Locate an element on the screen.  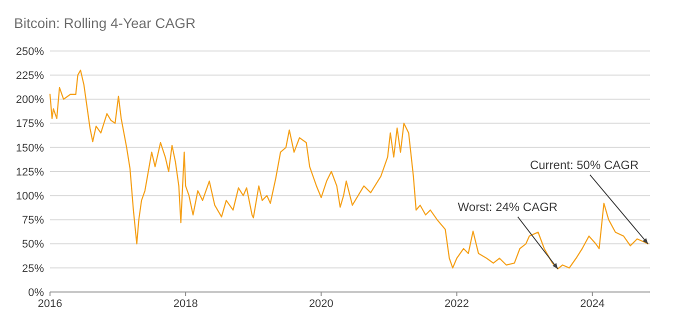
y-tick-label: 250% is located at coordinates (30, 52).